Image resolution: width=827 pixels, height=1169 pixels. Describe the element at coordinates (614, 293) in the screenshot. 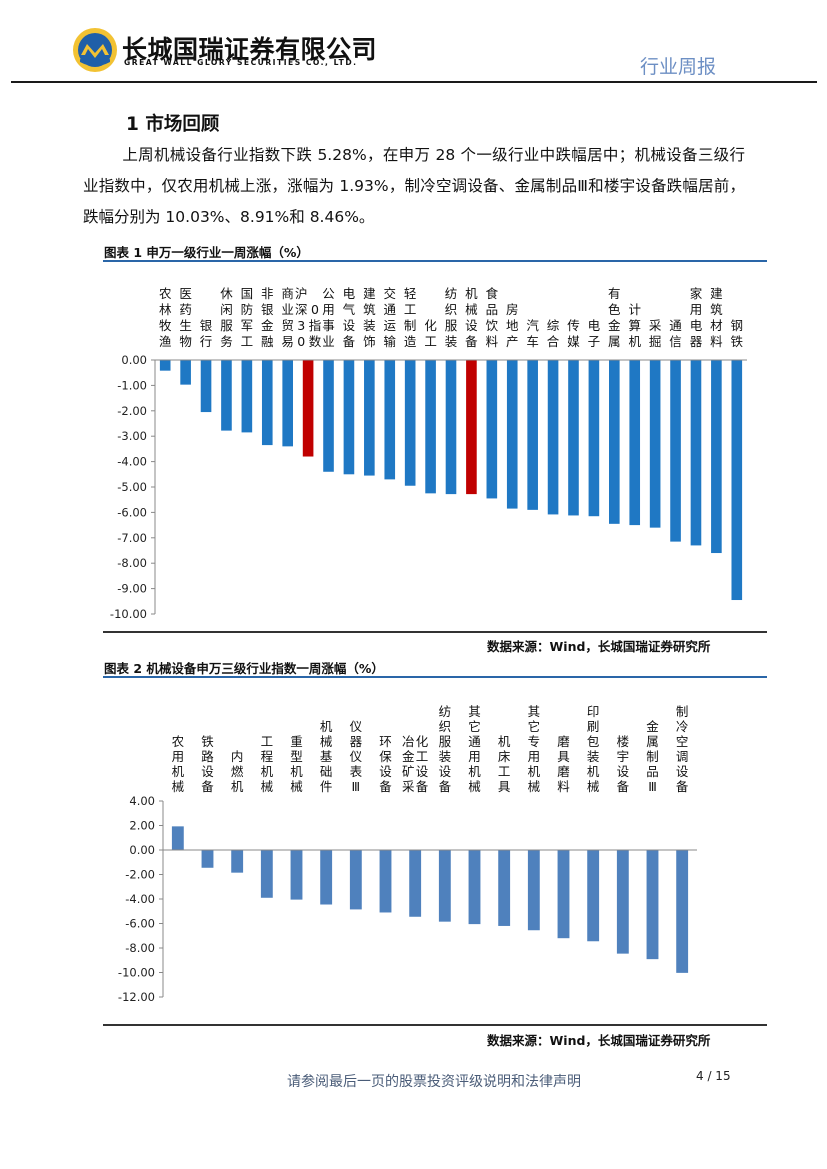

I see `svg-text: 有` at that location.